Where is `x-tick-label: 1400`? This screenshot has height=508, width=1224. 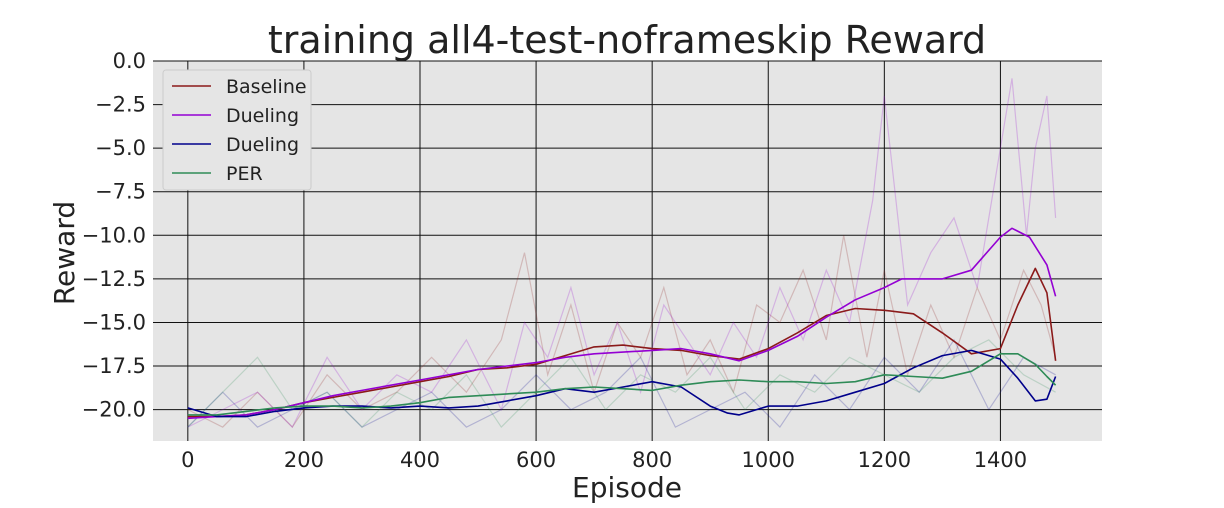 x-tick-label: 1400 is located at coordinates (1000, 460).